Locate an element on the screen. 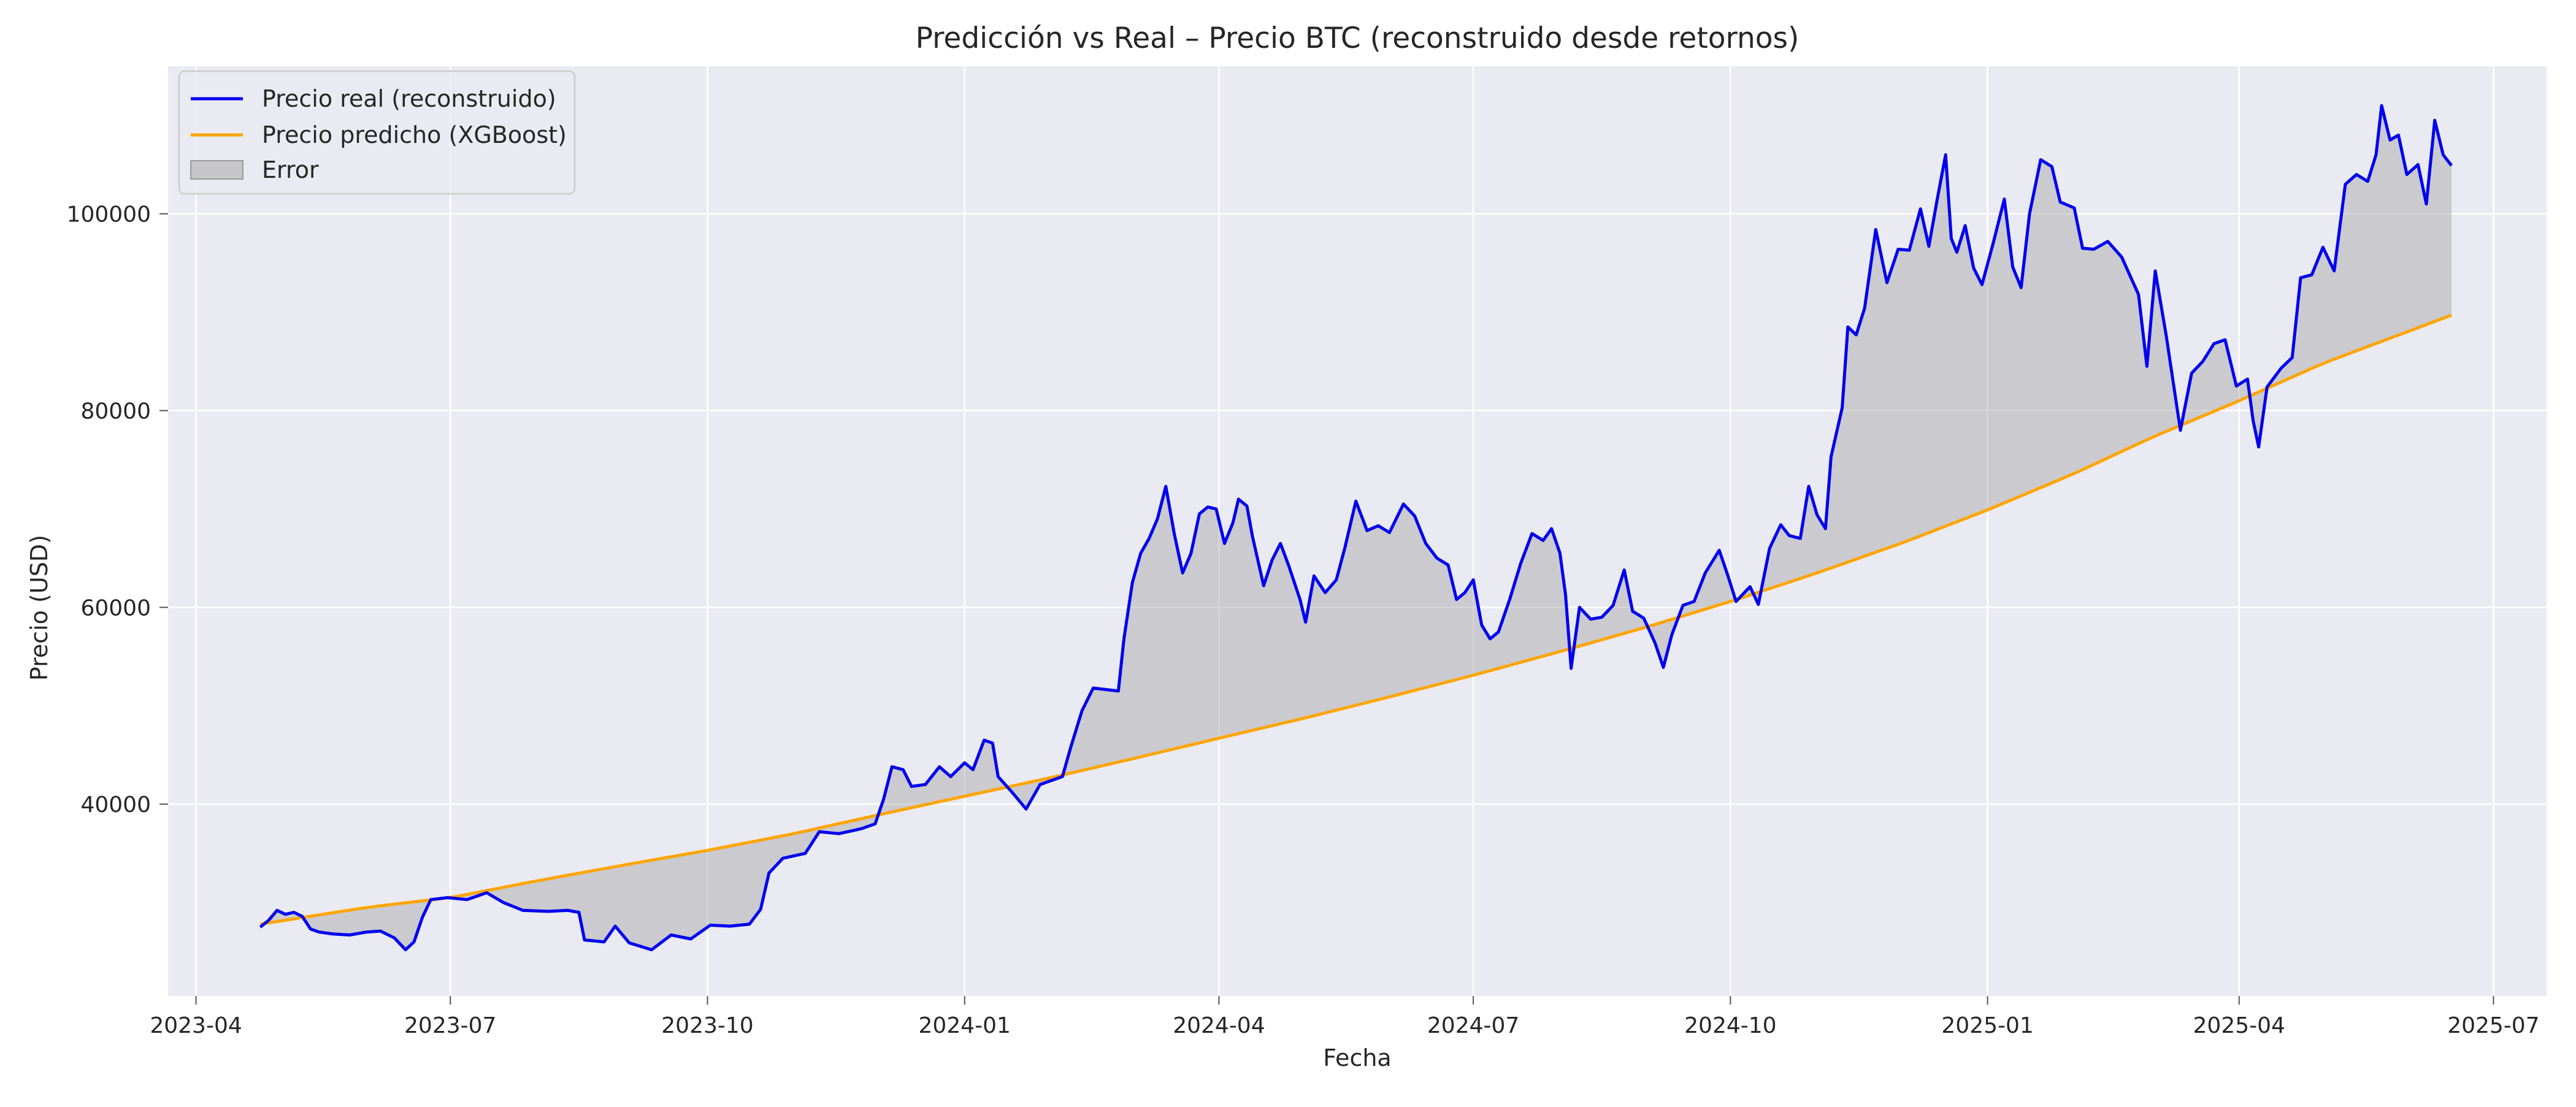  x-axis-label: Fecha is located at coordinates (1357, 1057).